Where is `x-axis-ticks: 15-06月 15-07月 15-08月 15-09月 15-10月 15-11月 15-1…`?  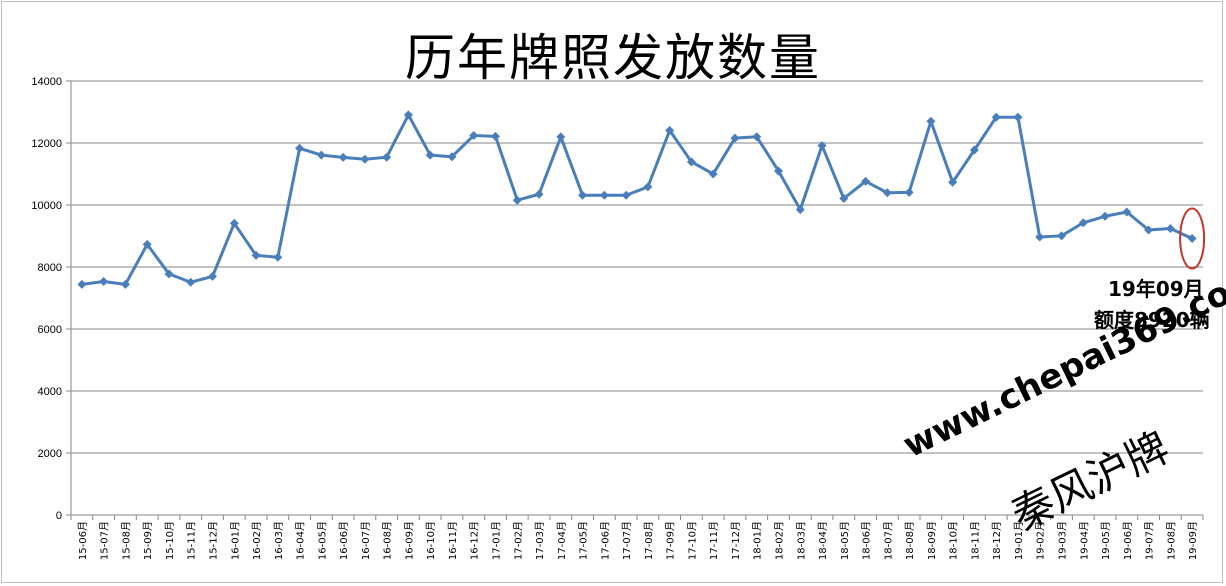 x-axis-ticks: 15-06月 15-07月 15-08月 15-09月 15-10月 15-11月 15-1… is located at coordinates (638, 540).